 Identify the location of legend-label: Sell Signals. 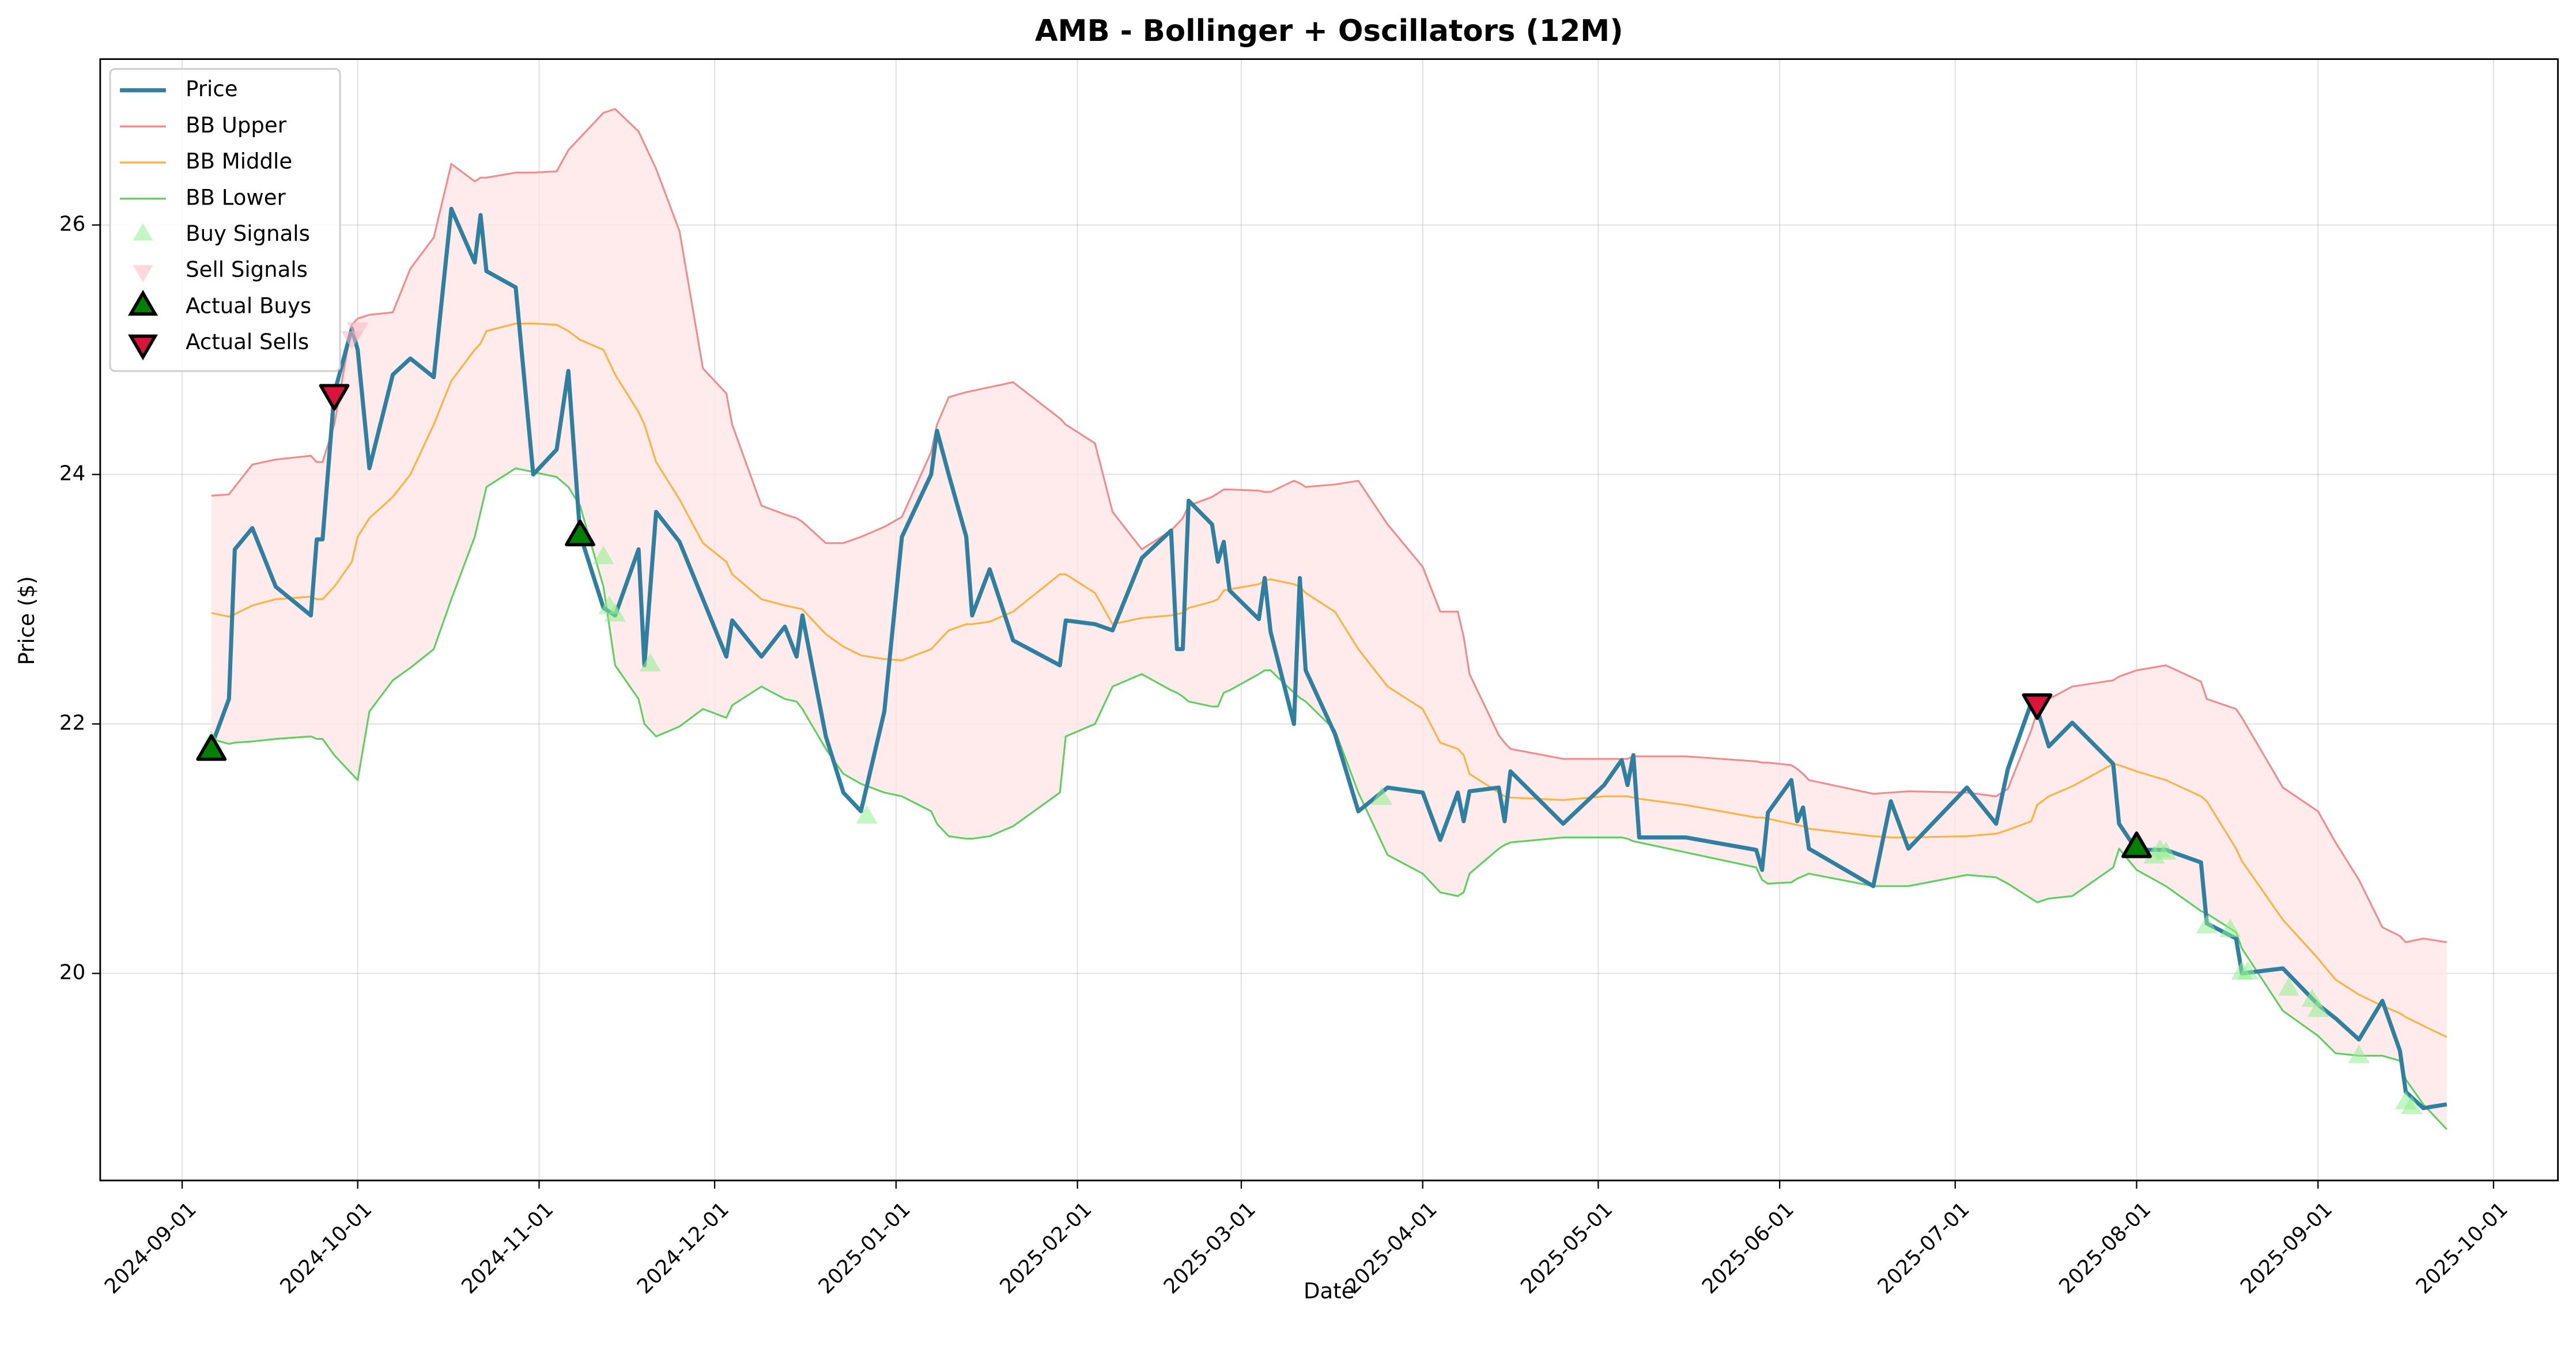
(247, 270).